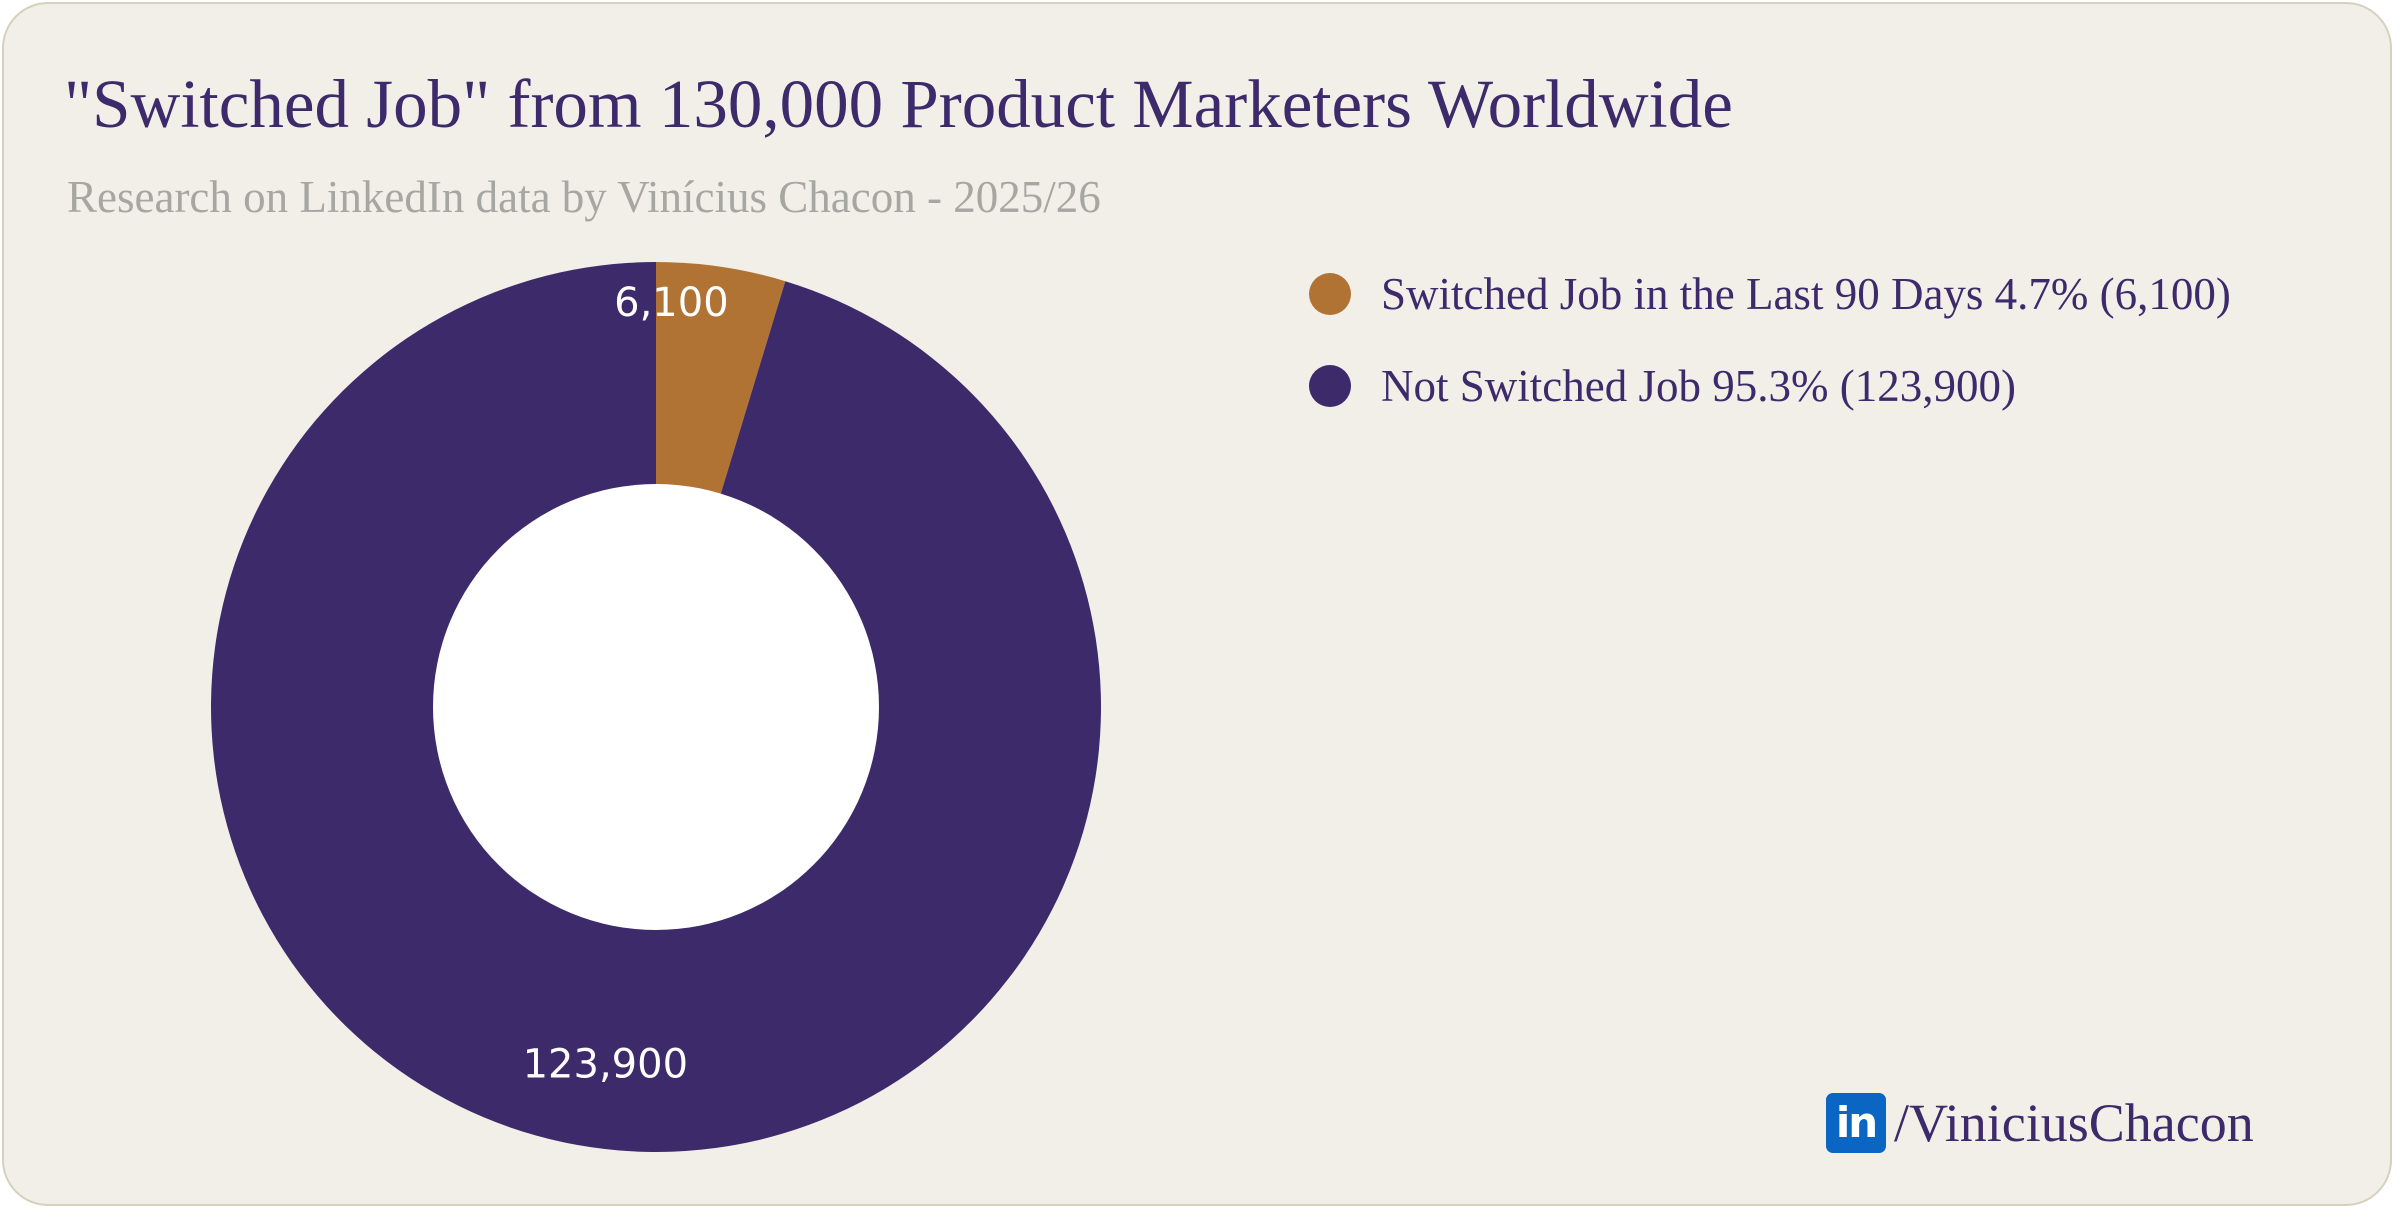 The height and width of the screenshot is (1212, 2400). I want to click on legend-marker-switched, so click(1330, 294).